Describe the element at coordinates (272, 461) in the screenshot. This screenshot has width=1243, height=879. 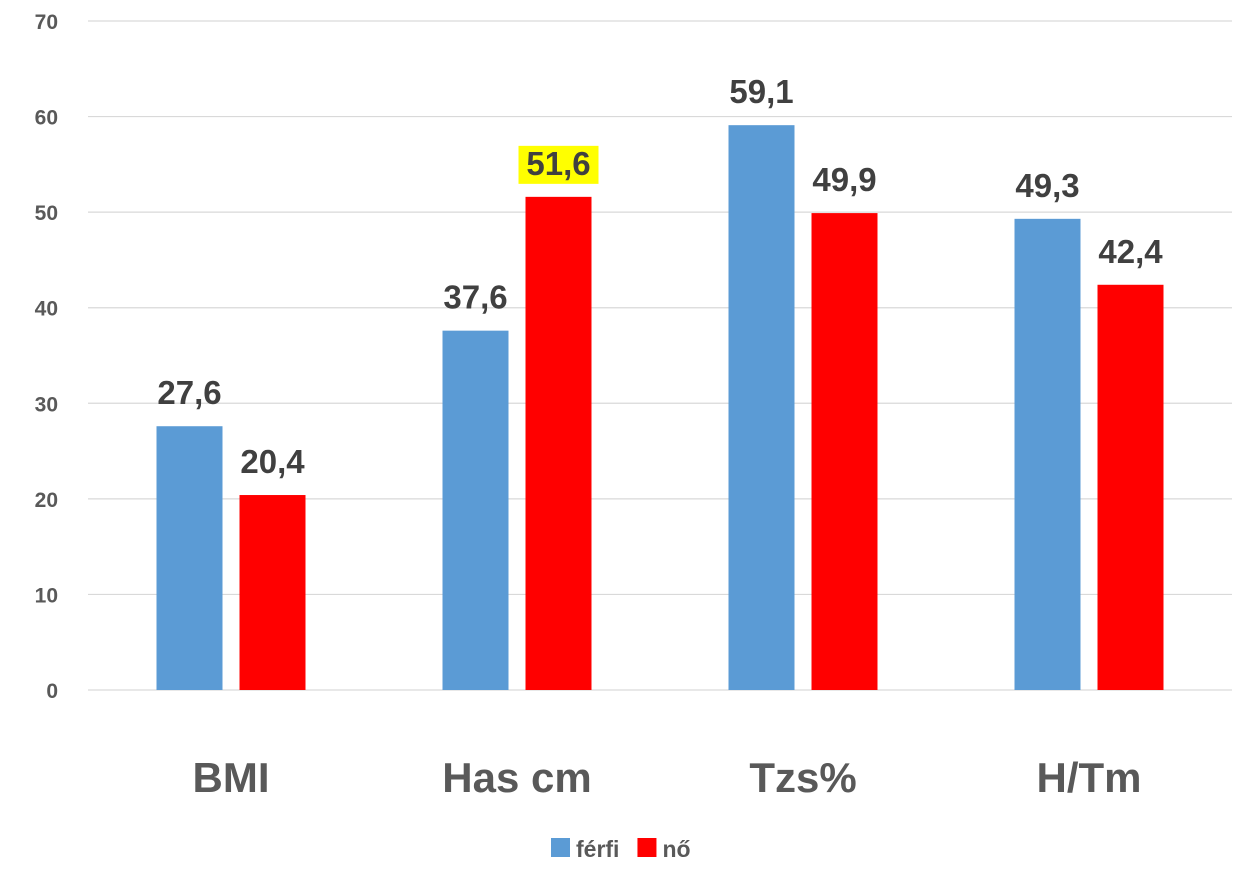
I see `data-label-no-0: 20,4` at that location.